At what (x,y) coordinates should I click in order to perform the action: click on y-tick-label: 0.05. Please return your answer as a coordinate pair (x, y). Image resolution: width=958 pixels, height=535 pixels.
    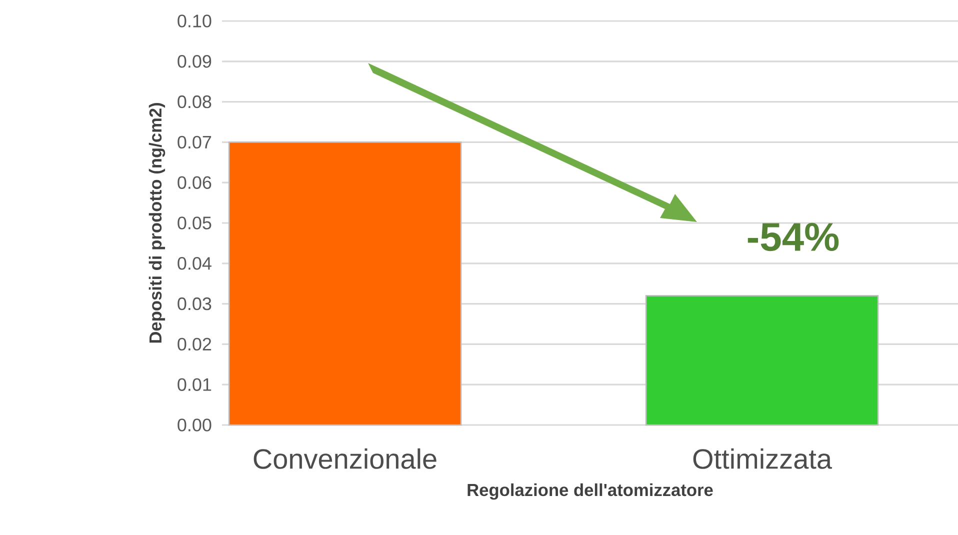
    Looking at the image, I should click on (195, 223).